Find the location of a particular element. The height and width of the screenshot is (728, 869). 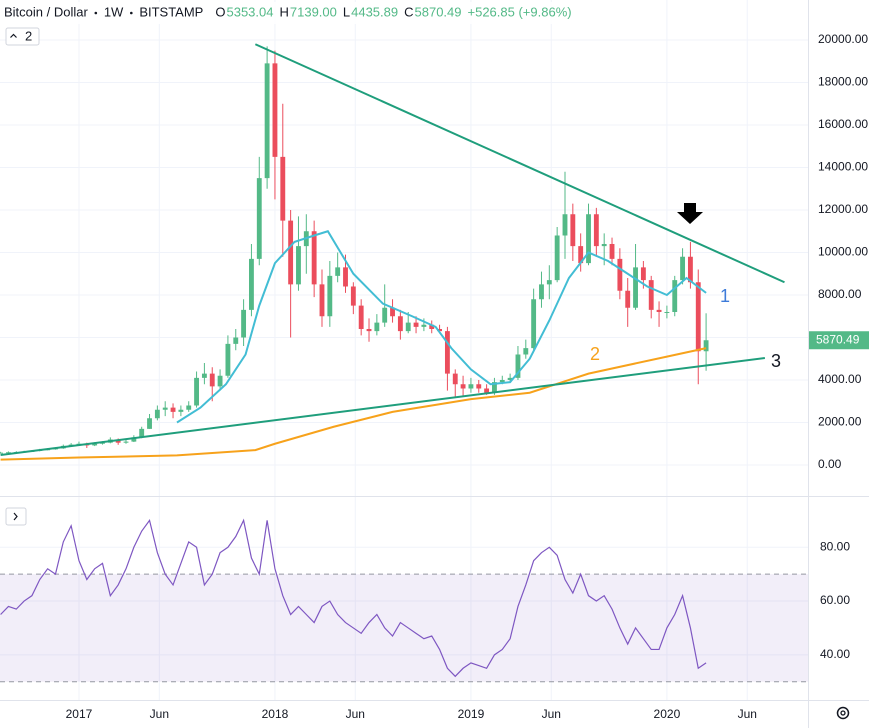

separator-dot is located at coordinates (131, 13).